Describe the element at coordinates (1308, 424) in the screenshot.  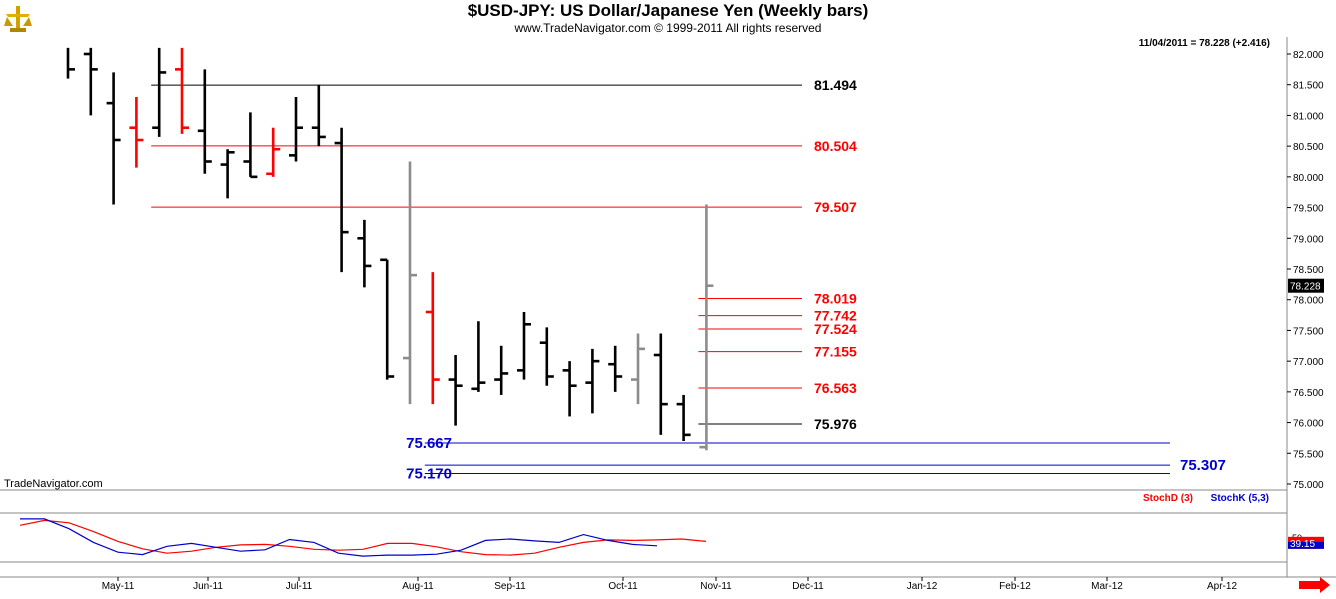
I see `price-tick-label: 76.000` at that location.